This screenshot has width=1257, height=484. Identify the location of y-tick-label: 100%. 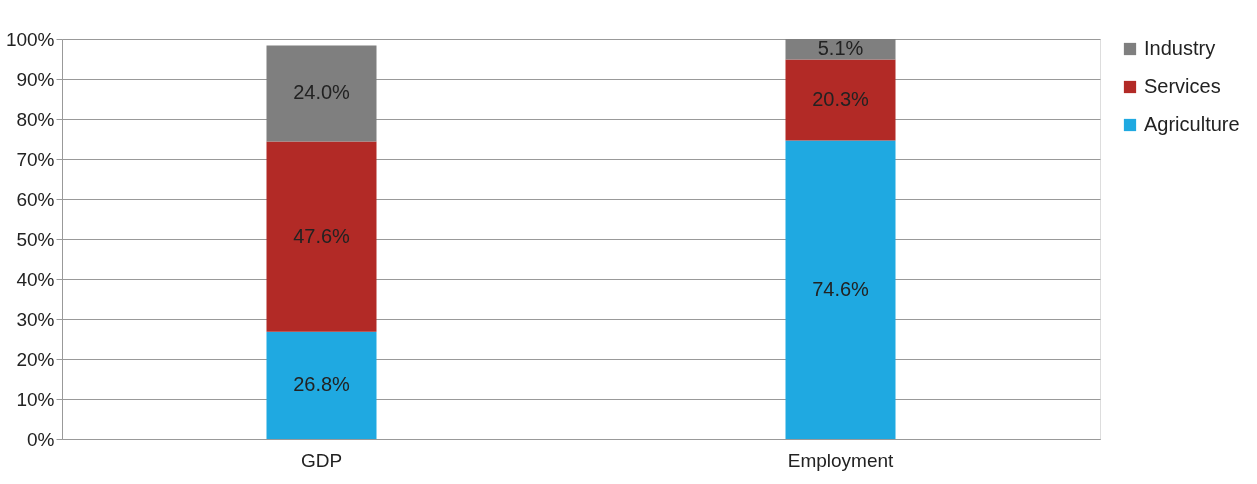
(30, 39).